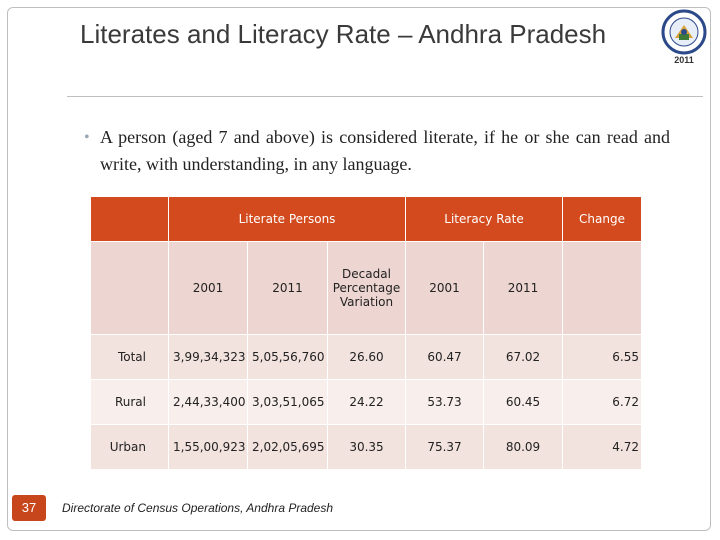 The height and width of the screenshot is (540, 720). What do you see at coordinates (684, 32) in the screenshot?
I see `census-seal-icon` at bounding box center [684, 32].